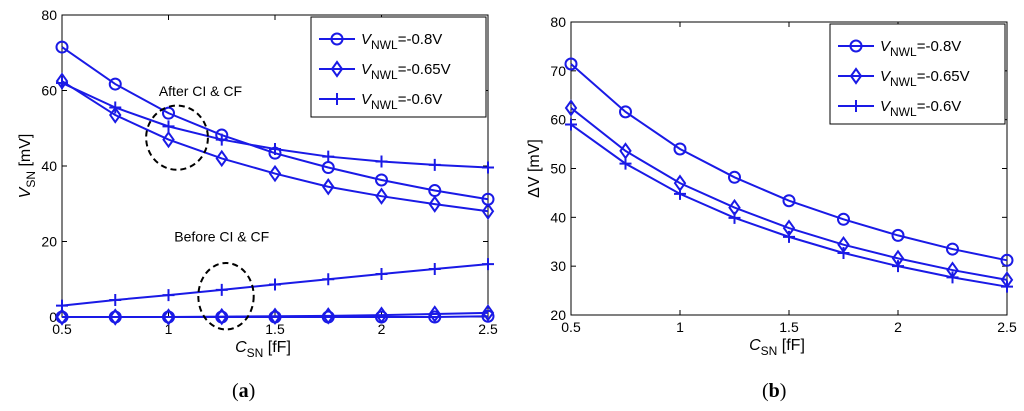 The image size is (1024, 411). Describe the element at coordinates (221, 237) in the screenshot. I see `annotation: Before CI & CF` at that location.